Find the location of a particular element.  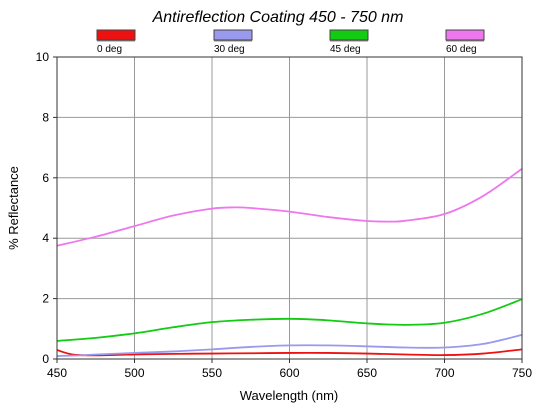

x-axis-label: Wavelength (nm) is located at coordinates (289, 395).